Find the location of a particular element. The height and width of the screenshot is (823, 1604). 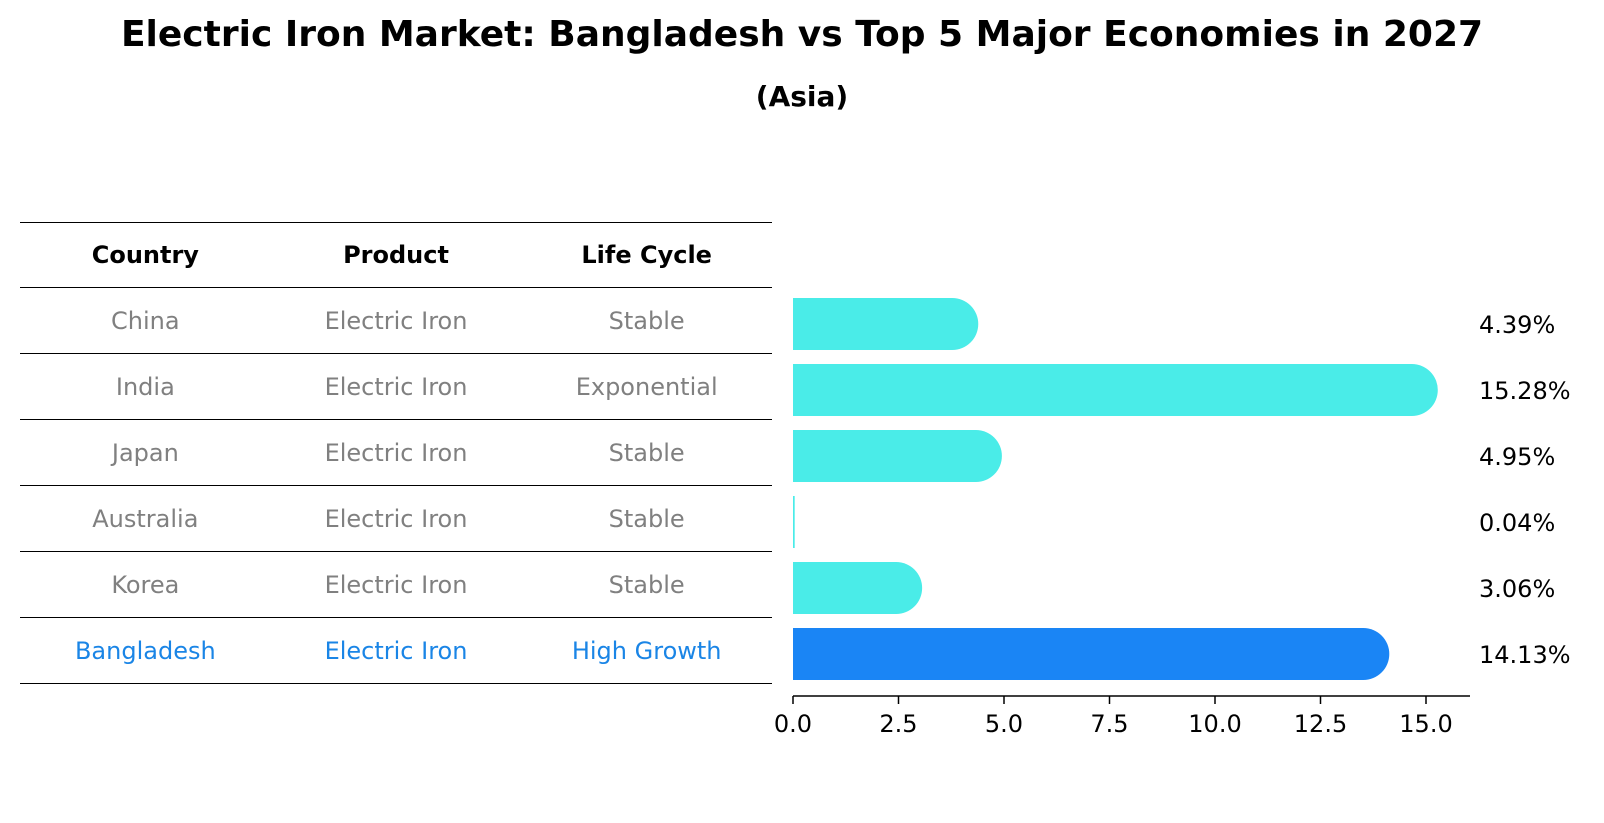

table-row-highlight: Bangladesh Electric Iron High Growth is located at coordinates (396, 651).